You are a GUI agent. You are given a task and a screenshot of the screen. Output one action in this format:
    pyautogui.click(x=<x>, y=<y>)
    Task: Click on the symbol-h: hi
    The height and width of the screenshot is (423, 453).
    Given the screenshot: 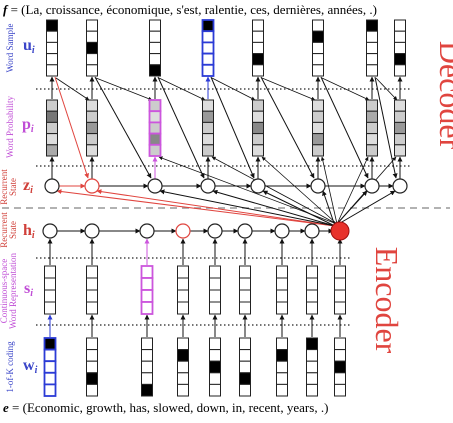 What is the action you would take?
    pyautogui.click(x=29, y=231)
    